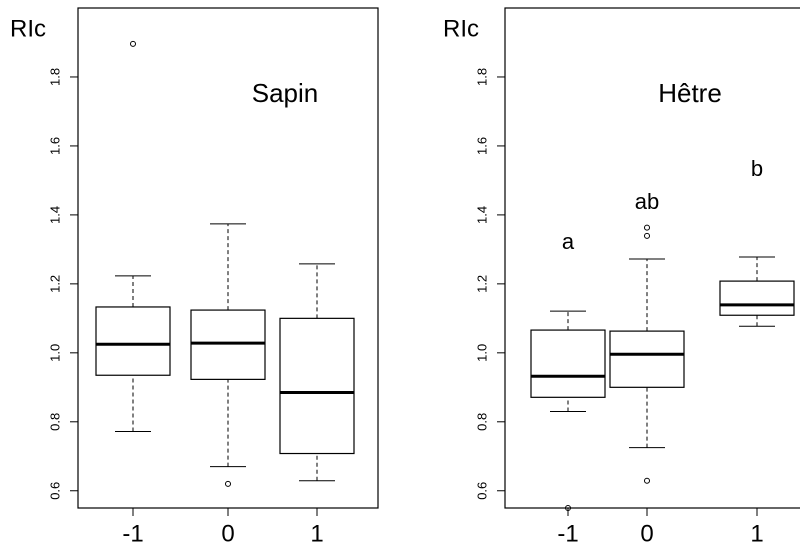 Image resolution: width=800 pixels, height=558 pixels. Describe the element at coordinates (647, 201) in the screenshot. I see `annotation: ab` at that location.